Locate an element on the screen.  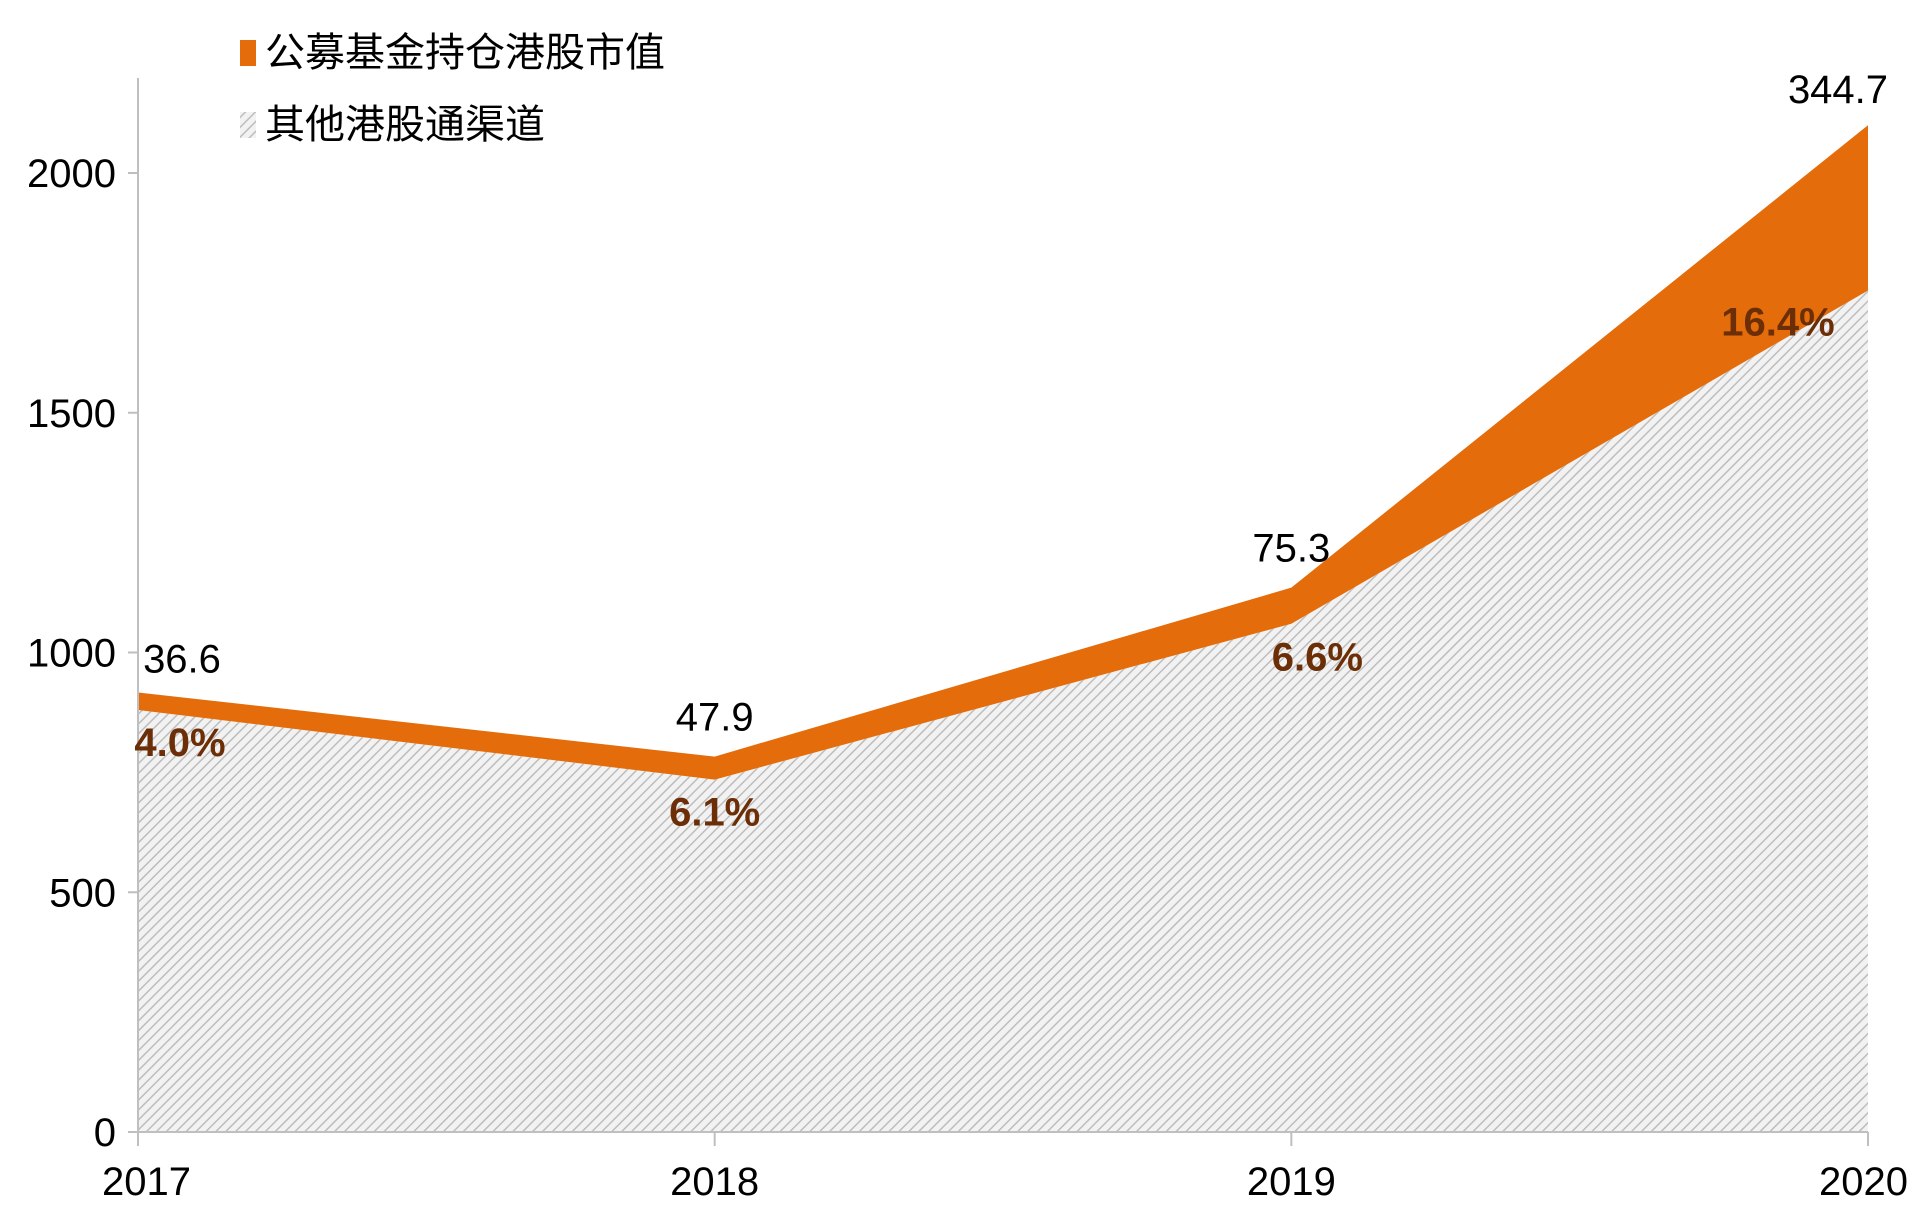
x-tick-label: 2019 is located at coordinates (1291, 1182).